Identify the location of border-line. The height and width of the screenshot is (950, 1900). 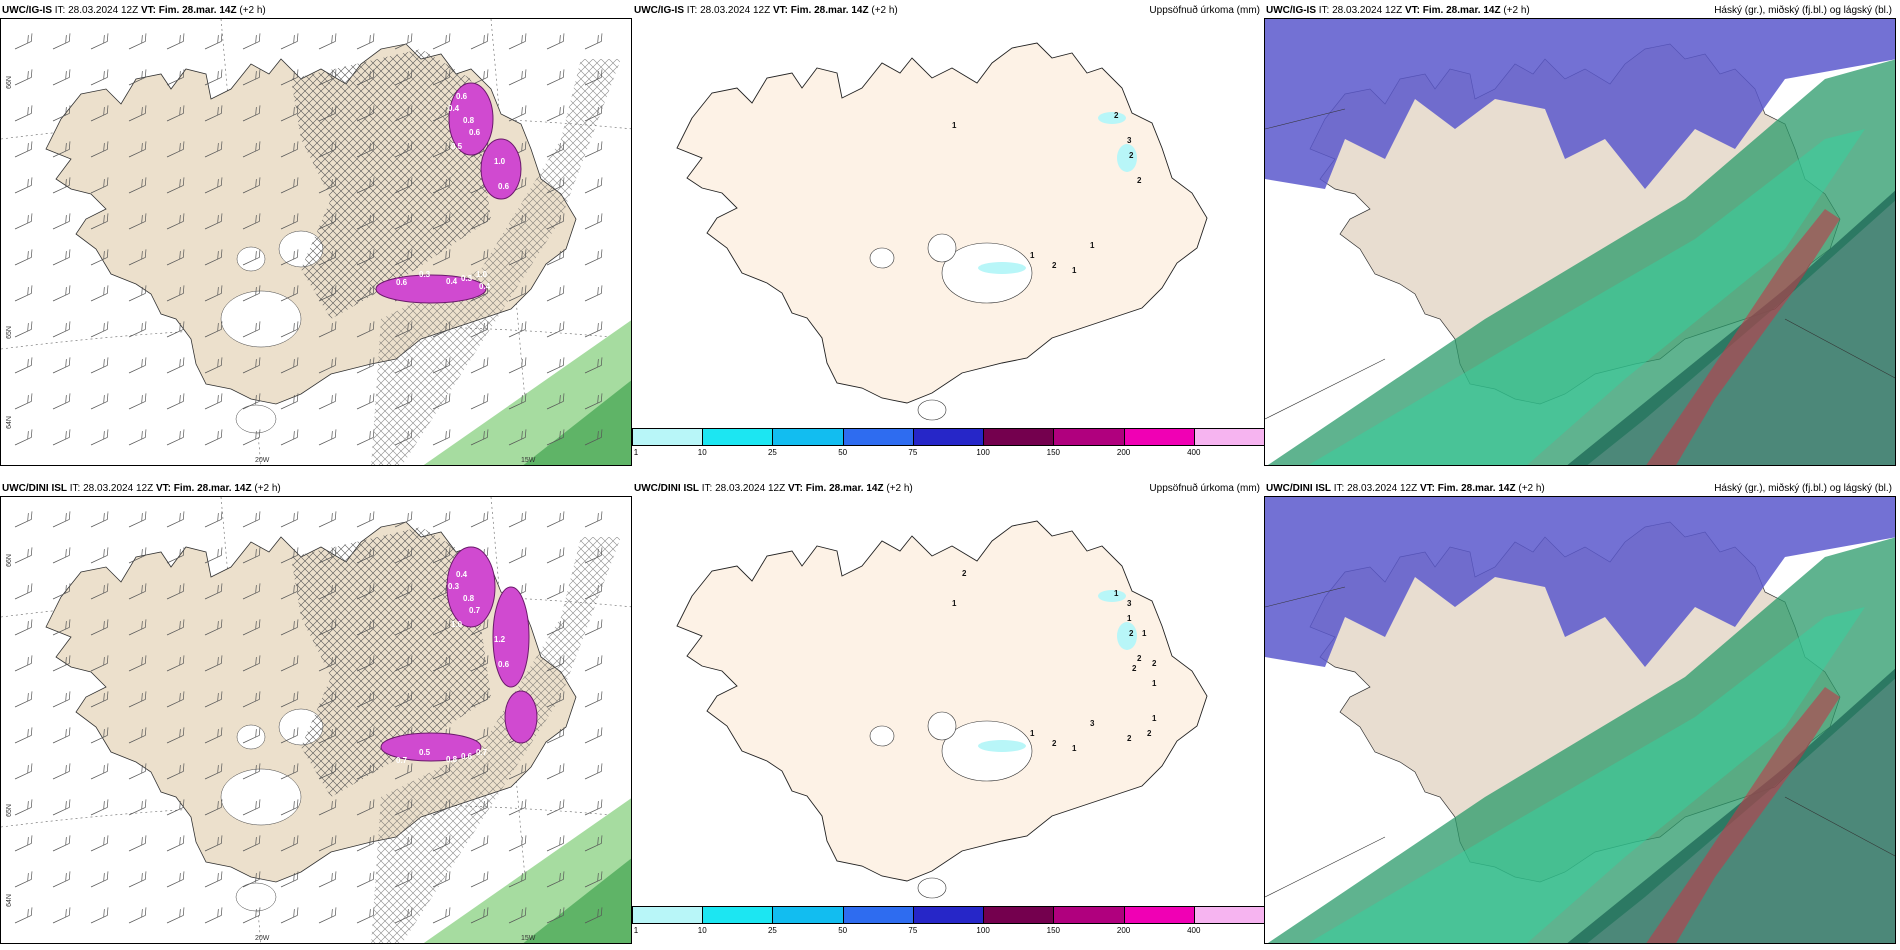
(1305, 119).